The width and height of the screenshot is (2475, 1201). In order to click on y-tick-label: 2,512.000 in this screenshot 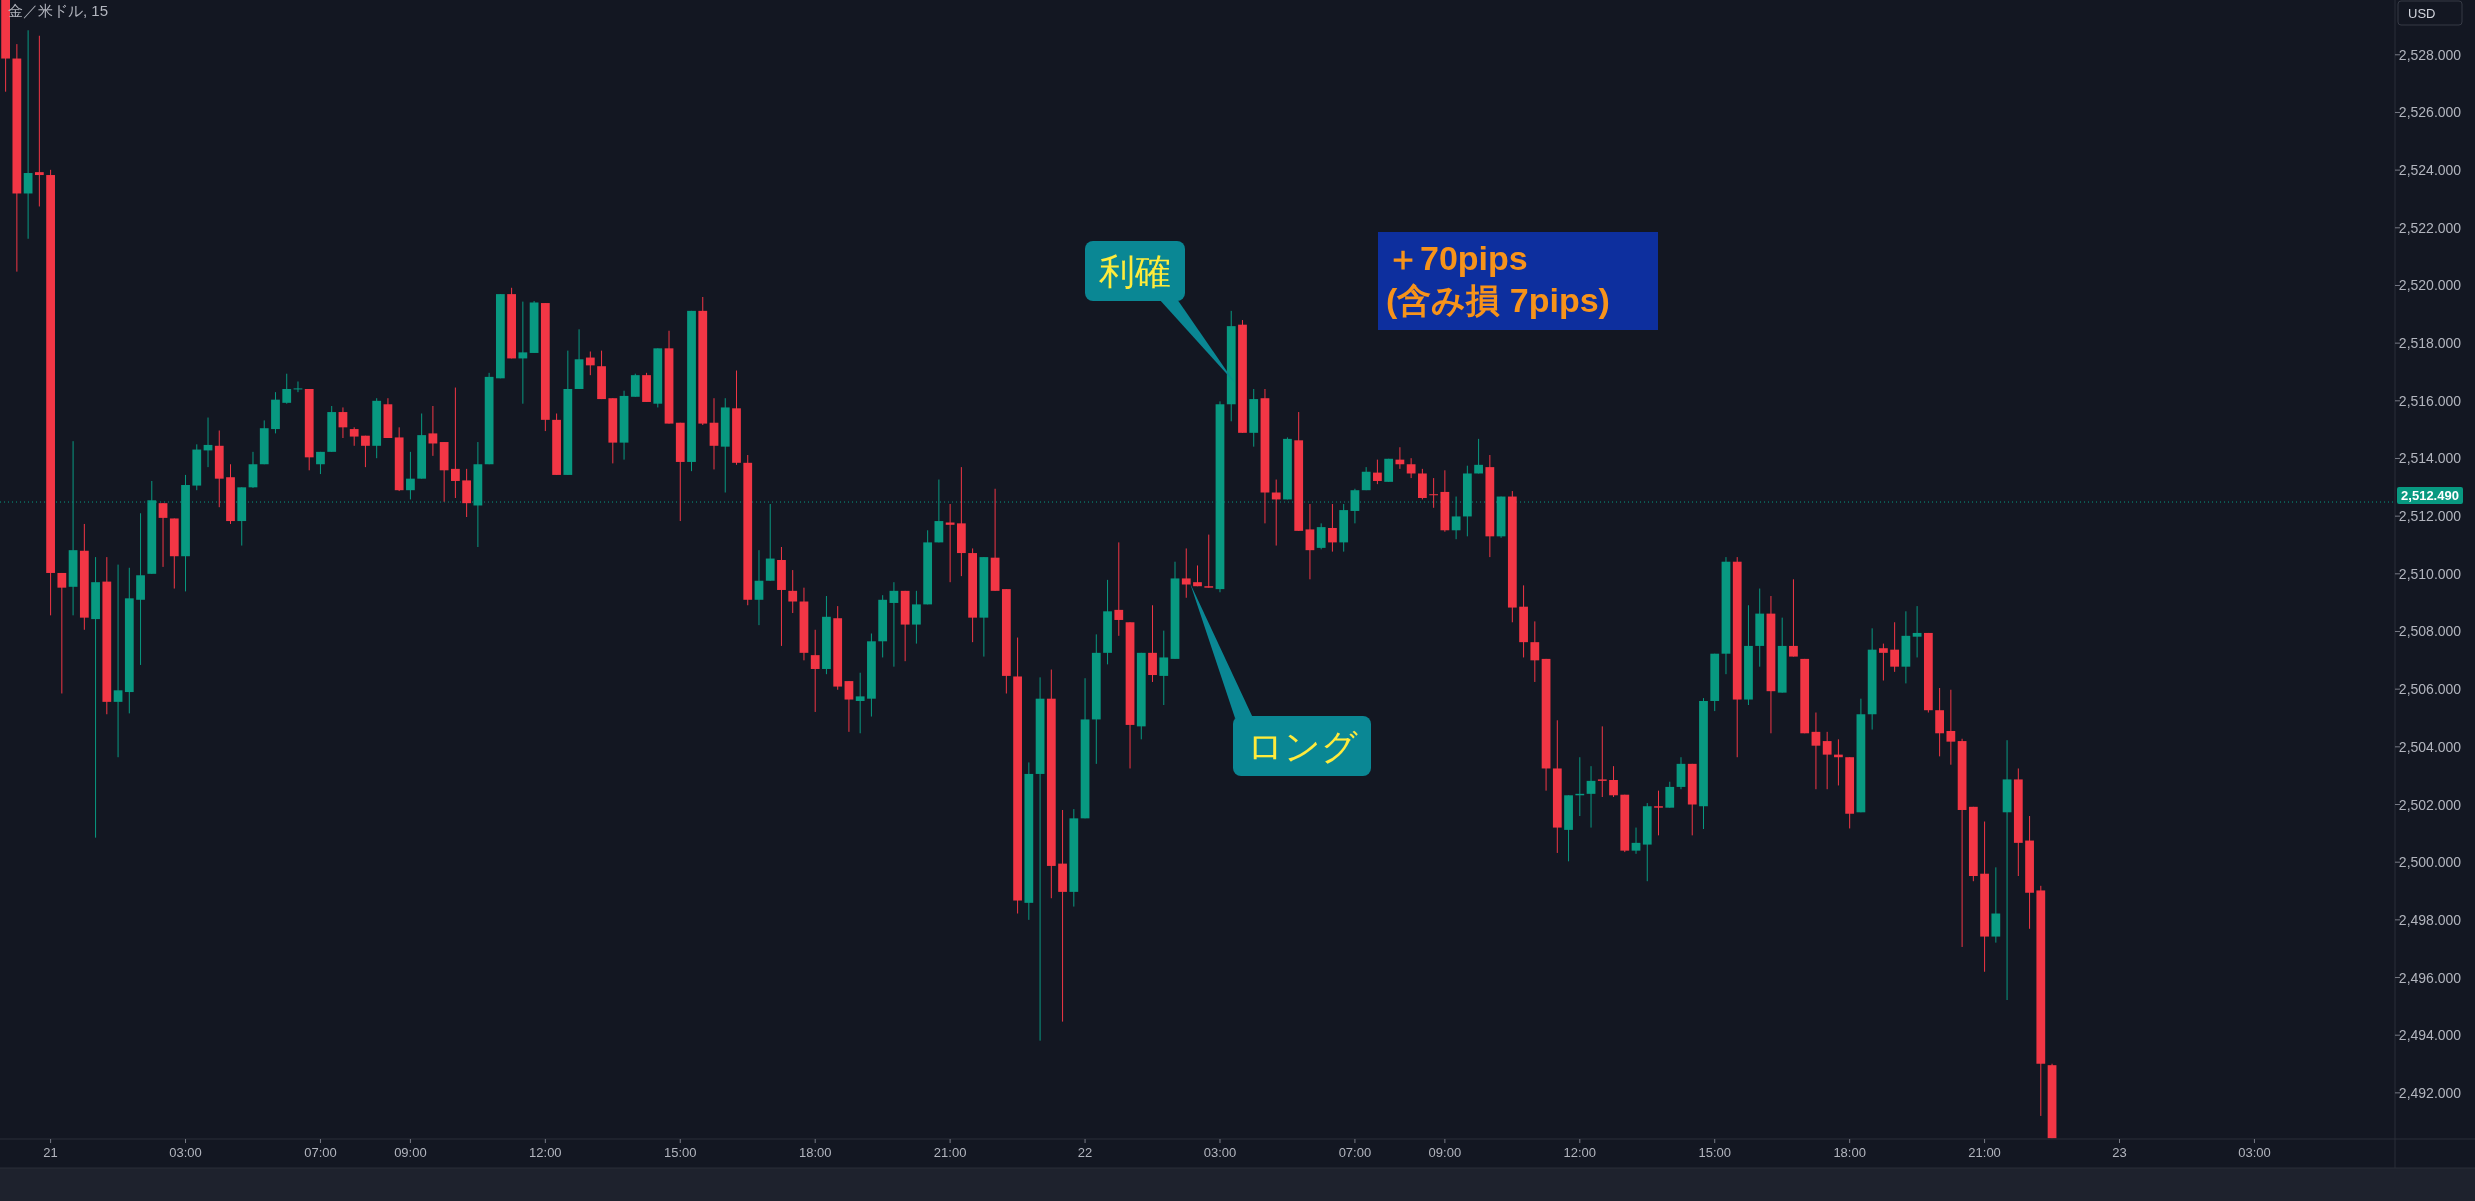, I will do `click(2430, 516)`.